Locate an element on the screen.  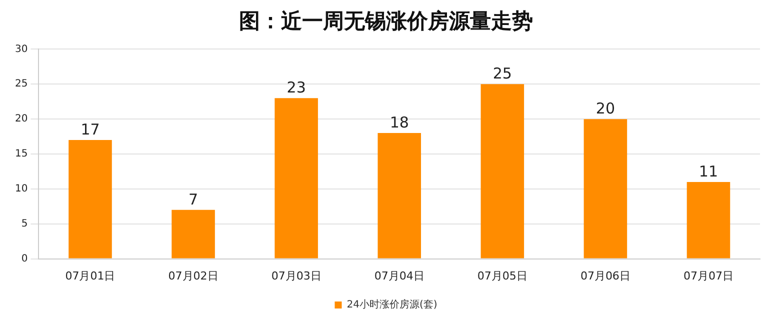
data-label: 25 is located at coordinates (502, 73).